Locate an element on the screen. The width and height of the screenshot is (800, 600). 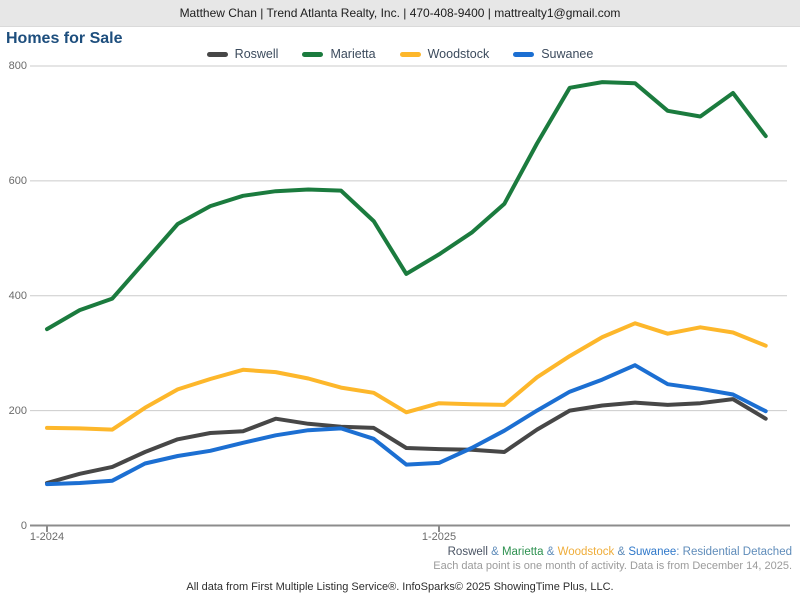
attribution-part: Suwanee is located at coordinates (652, 552).